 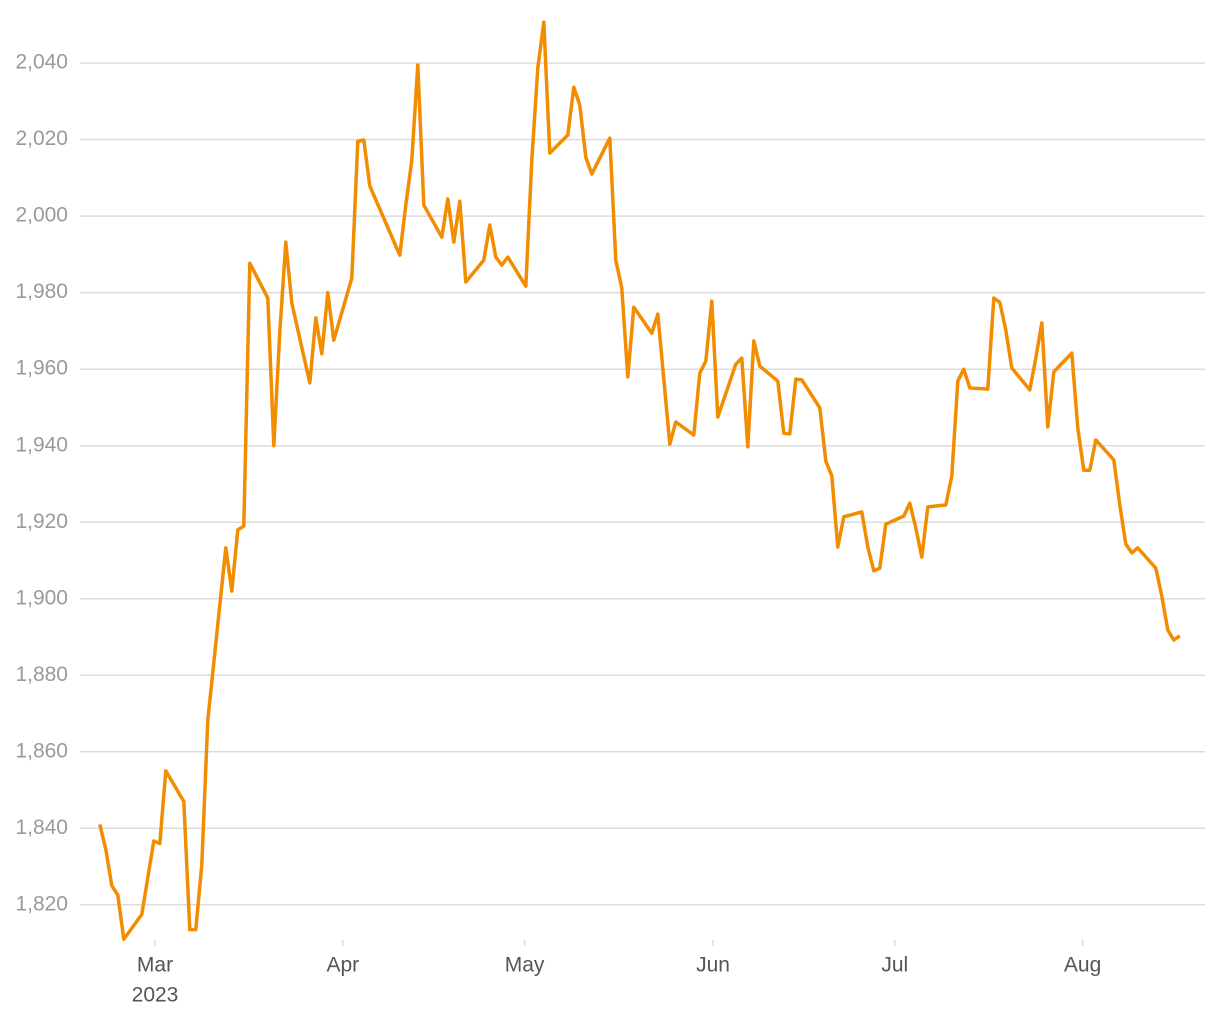 What do you see at coordinates (41, 521) in the screenshot?
I see `y-tick-label: 1,920` at bounding box center [41, 521].